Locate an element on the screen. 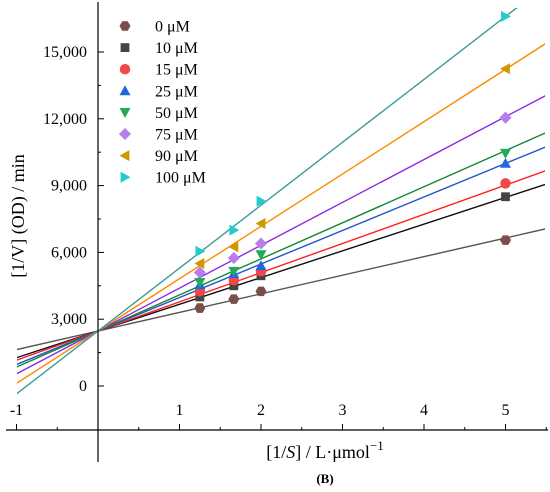 The height and width of the screenshot is (492, 550). y-tick-label: 3,000 is located at coordinates (69, 319).